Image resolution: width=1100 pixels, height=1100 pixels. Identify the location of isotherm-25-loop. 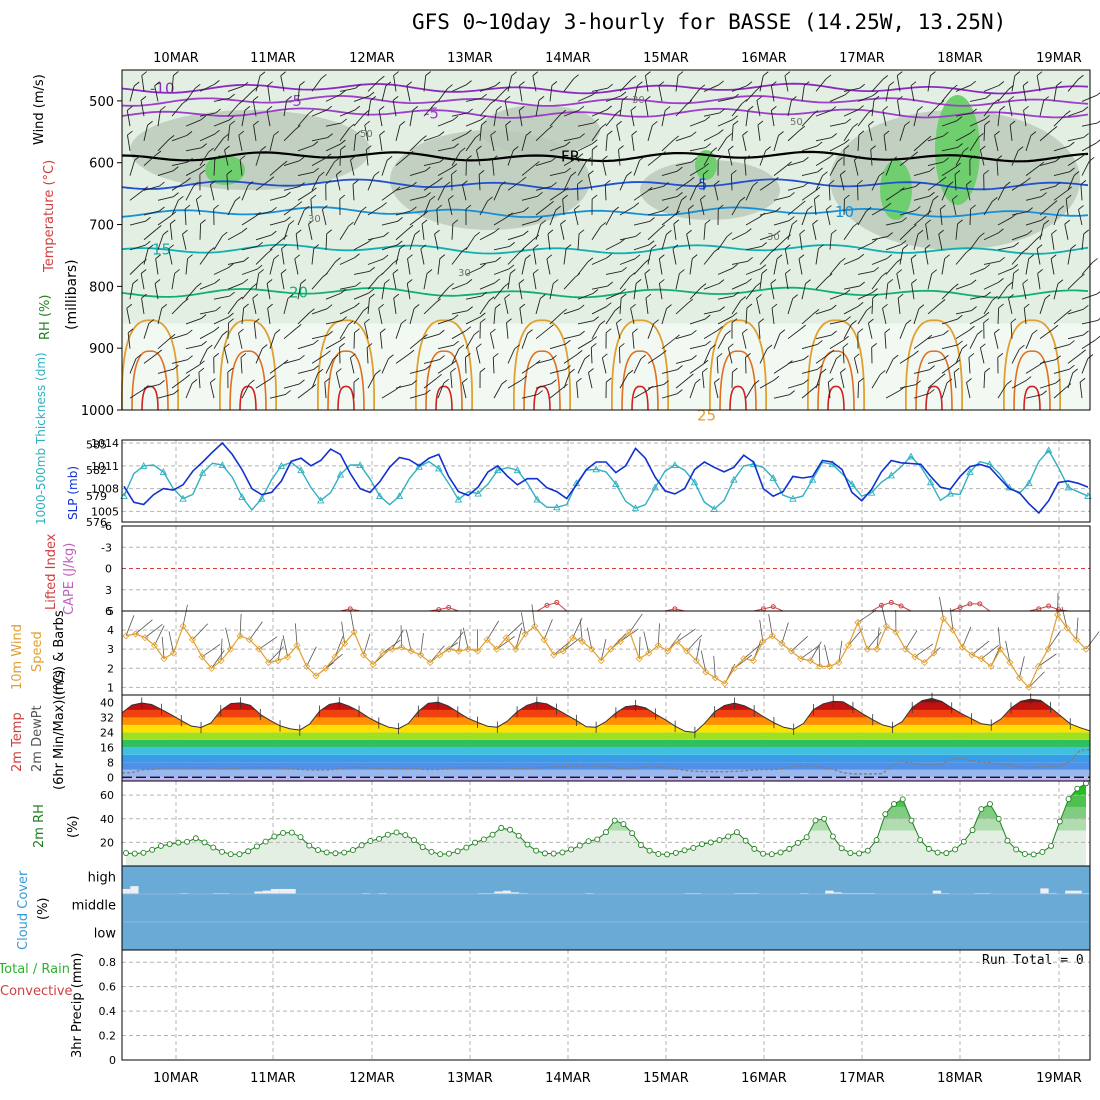
(444, 365).